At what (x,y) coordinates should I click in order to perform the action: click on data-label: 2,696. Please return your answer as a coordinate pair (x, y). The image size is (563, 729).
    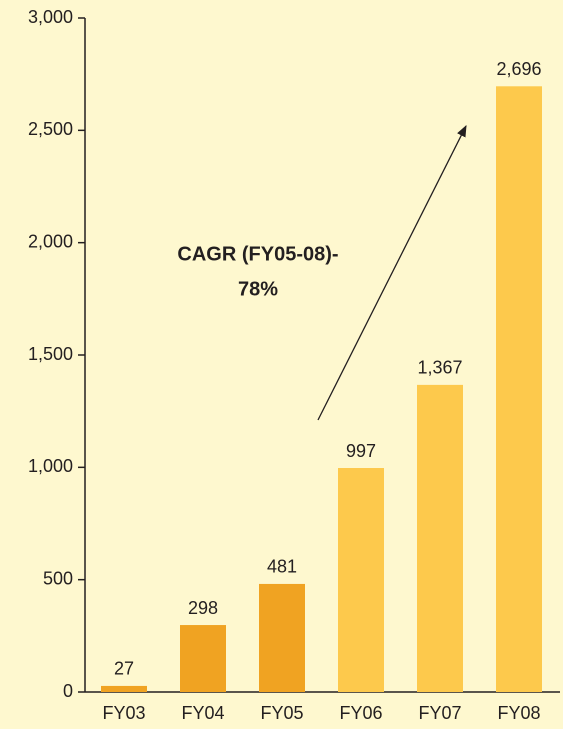
    Looking at the image, I should click on (518, 69).